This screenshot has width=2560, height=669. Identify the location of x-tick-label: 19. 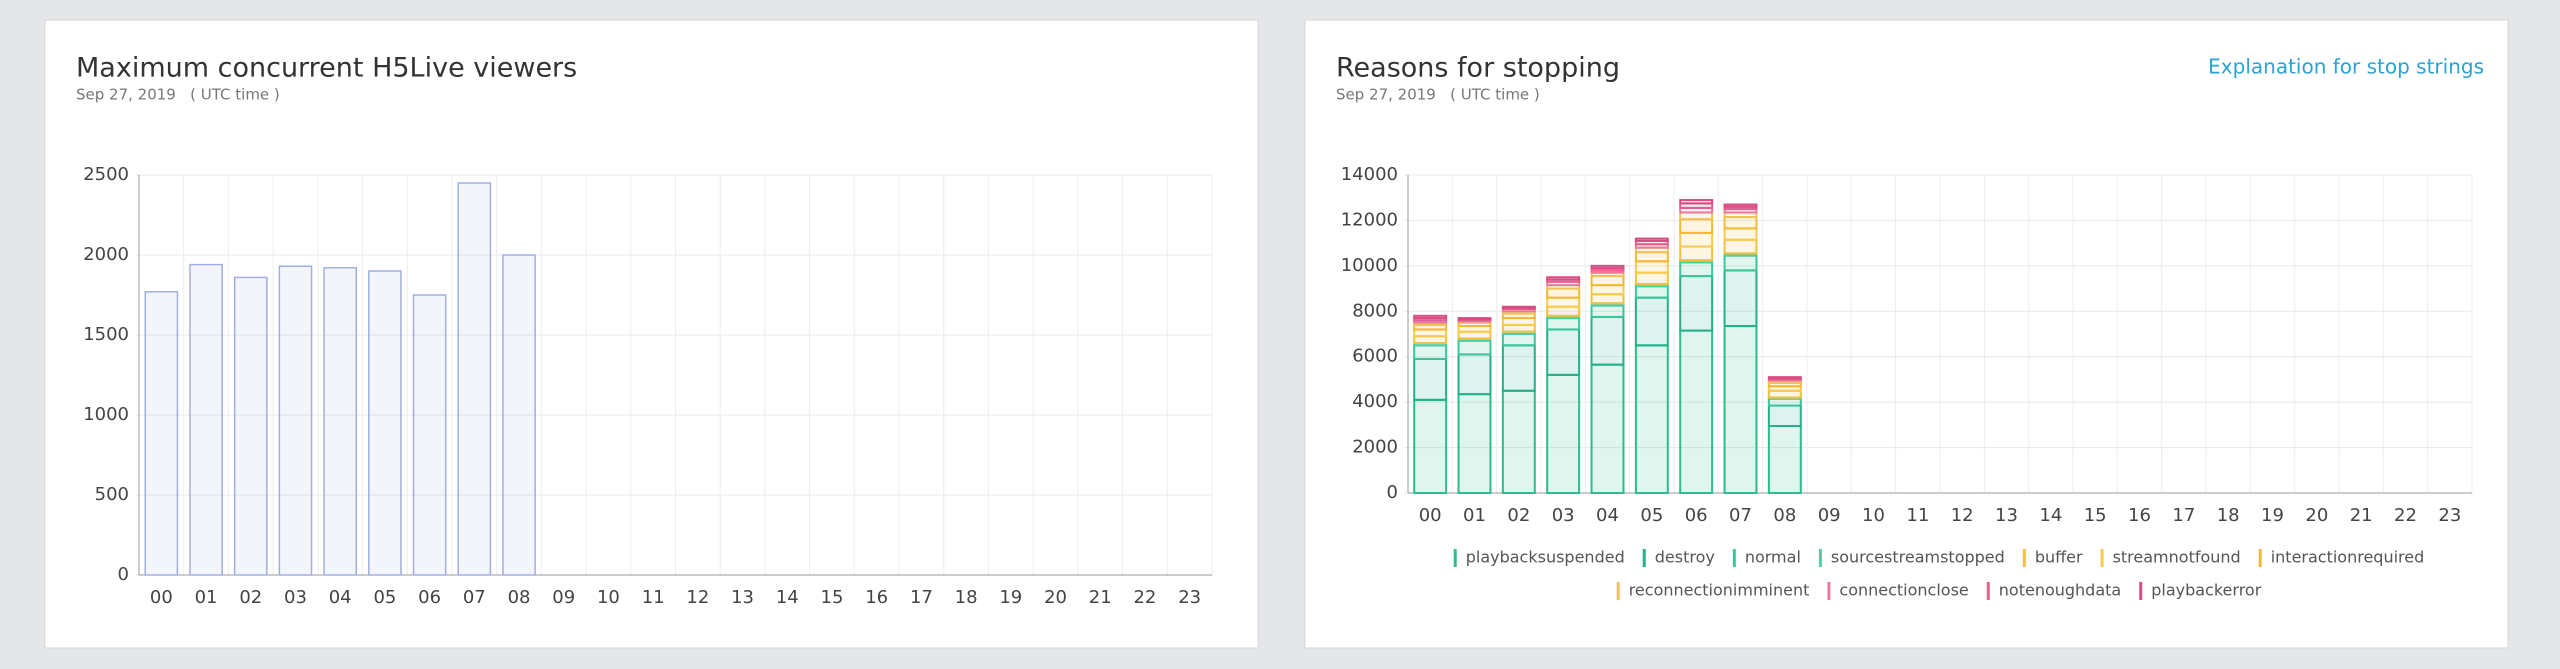
(1010, 597).